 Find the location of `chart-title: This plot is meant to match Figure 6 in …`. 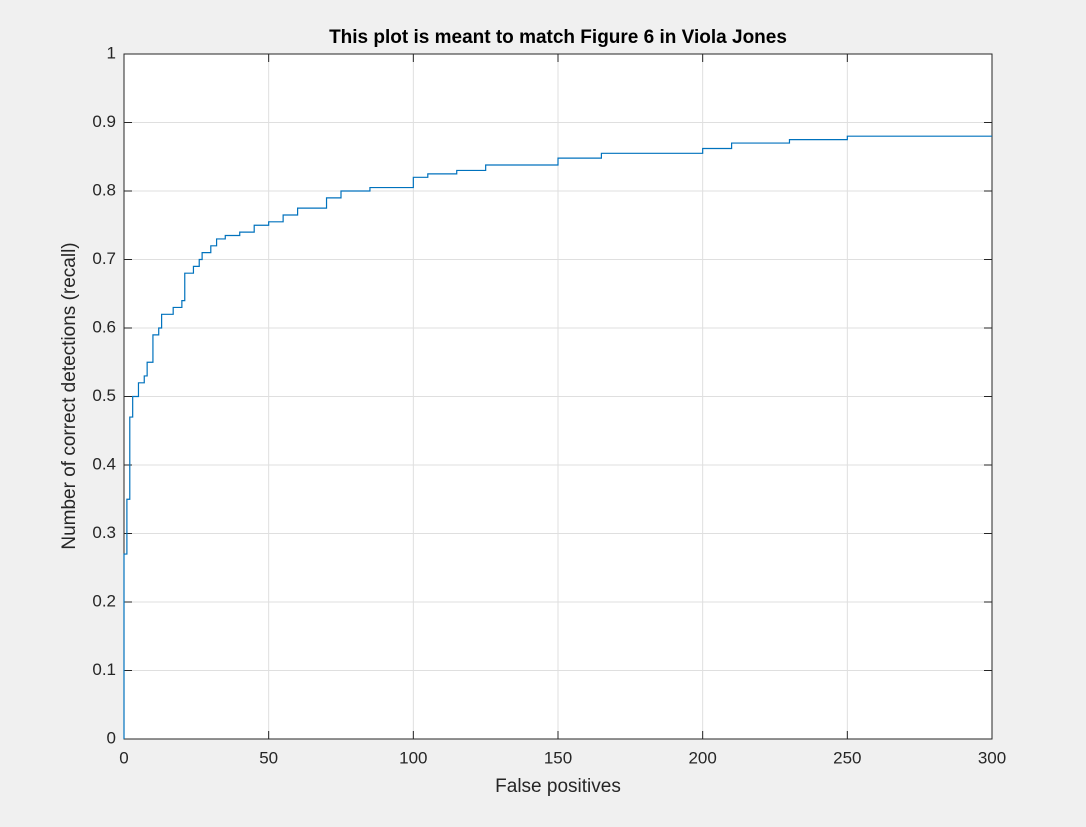

chart-title: This plot is meant to match Figure 6 in … is located at coordinates (558, 37).